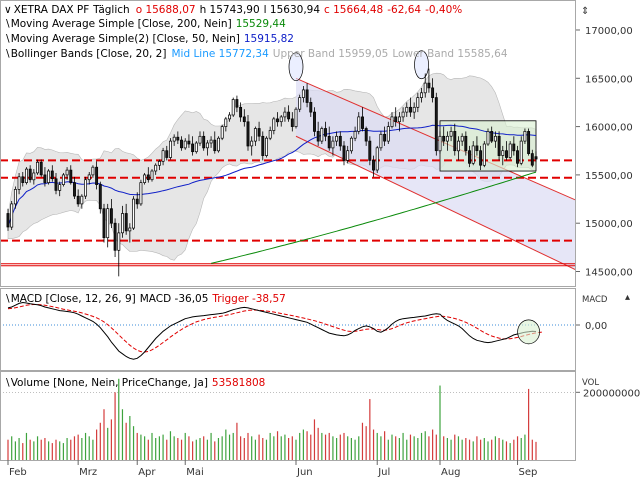 Image resolution: width=640 pixels, height=484 pixels. Describe the element at coordinates (18, 472) in the screenshot. I see `time-axis-label: Feb` at that location.